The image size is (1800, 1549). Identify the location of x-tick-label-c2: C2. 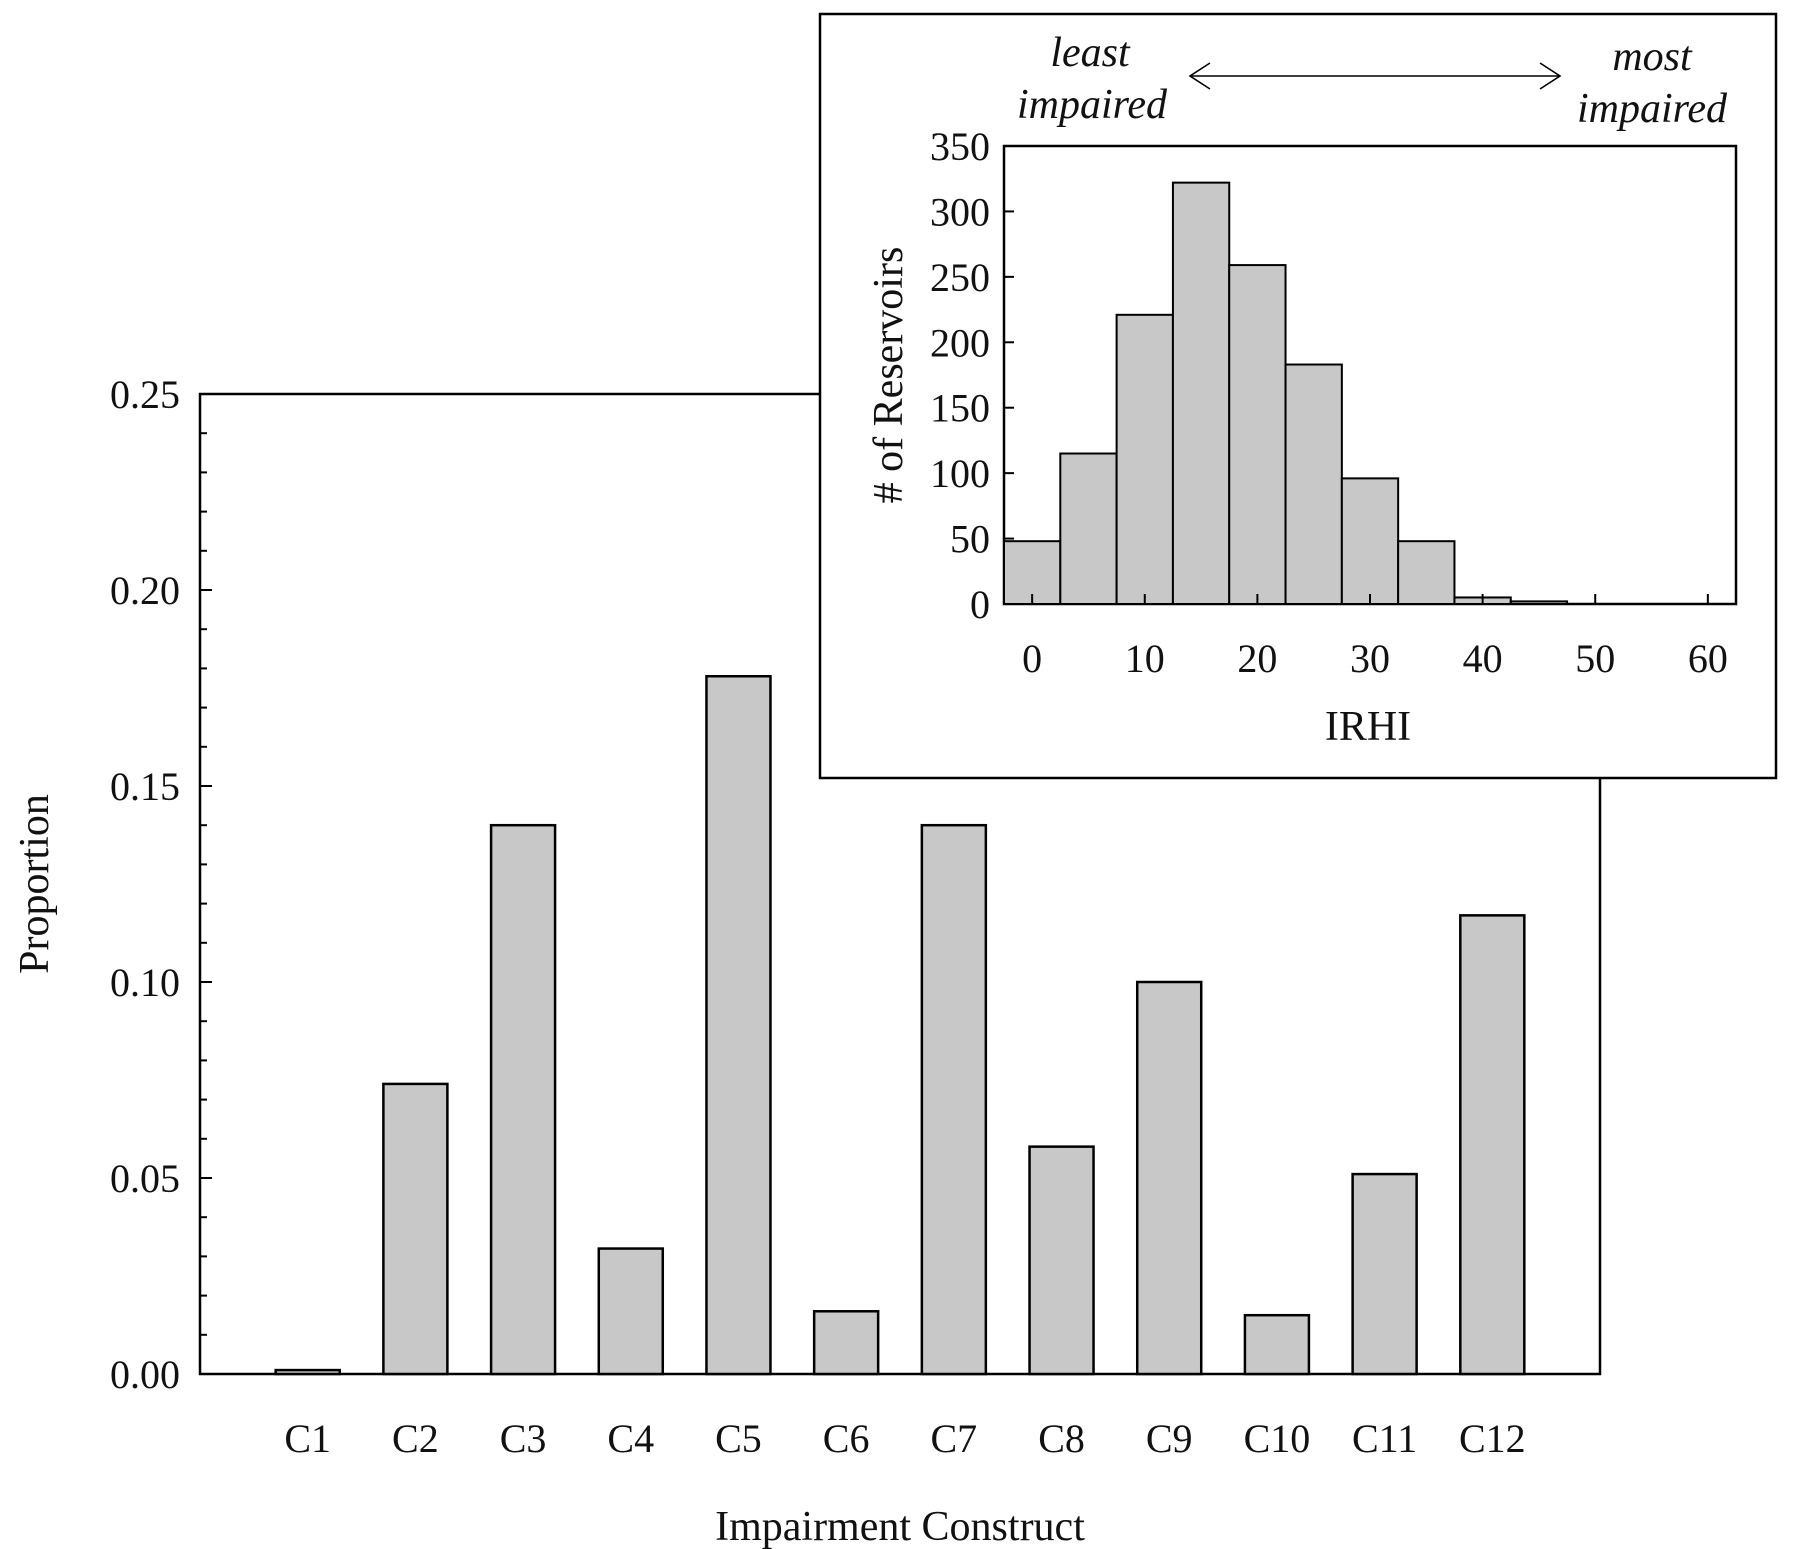
(415, 1438).